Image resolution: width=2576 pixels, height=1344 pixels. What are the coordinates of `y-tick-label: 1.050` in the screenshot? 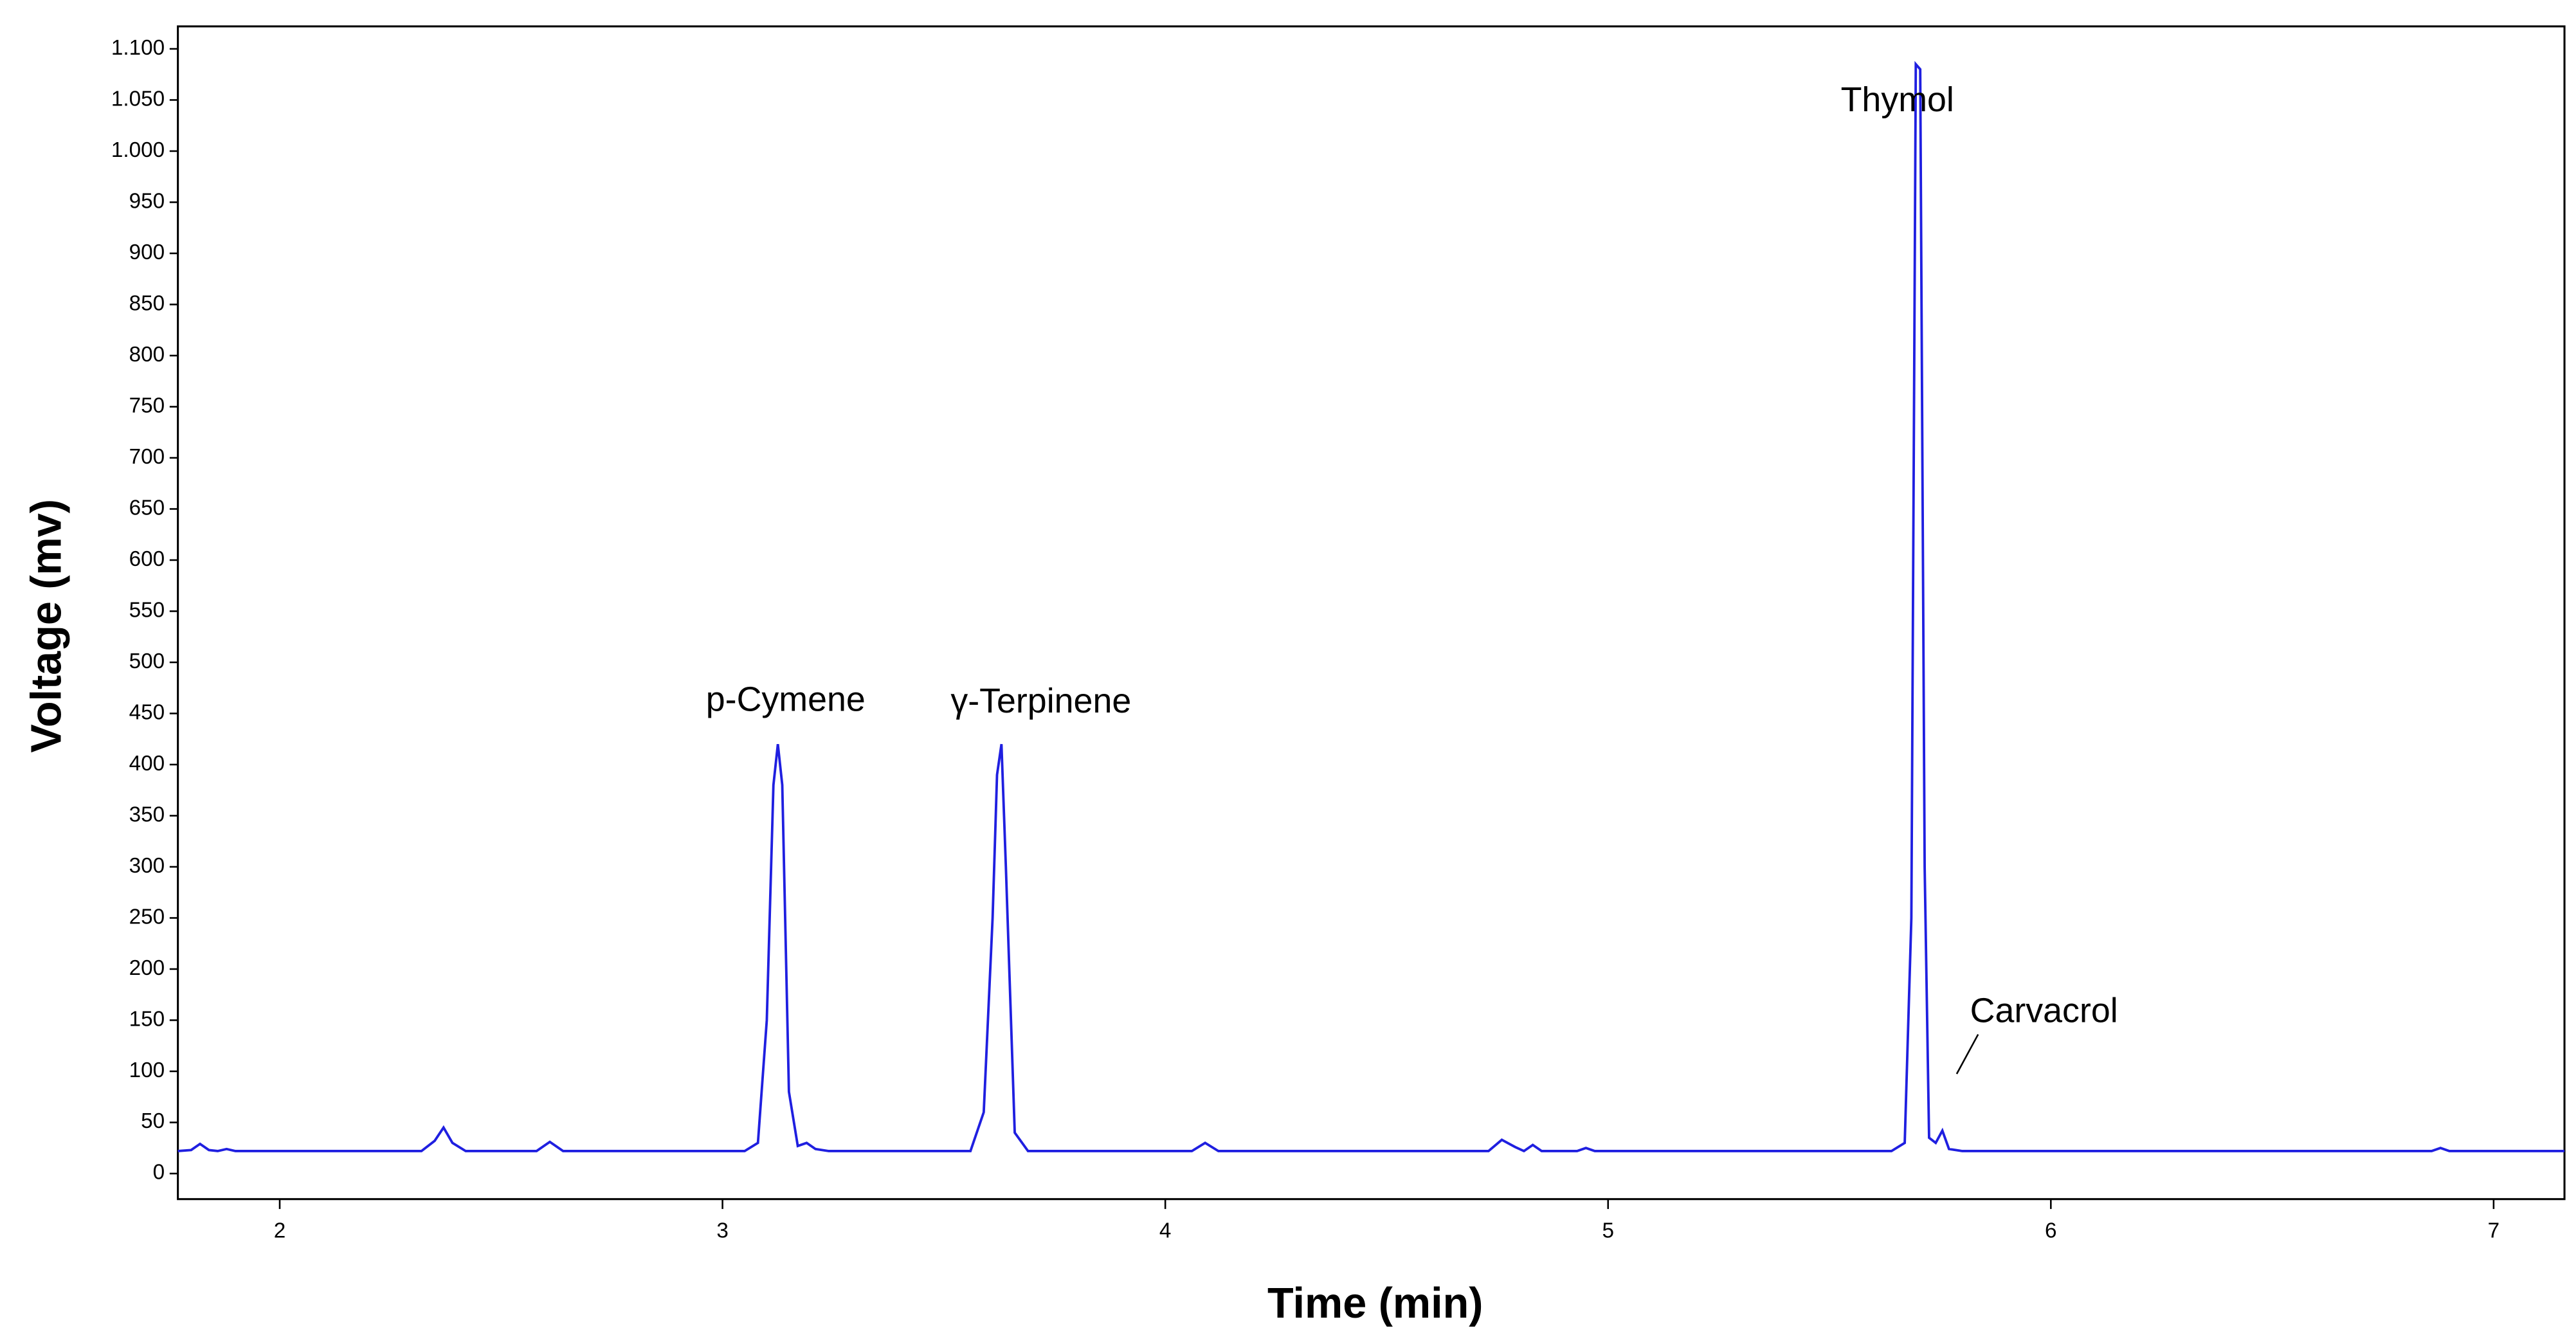 It's located at (138, 99).